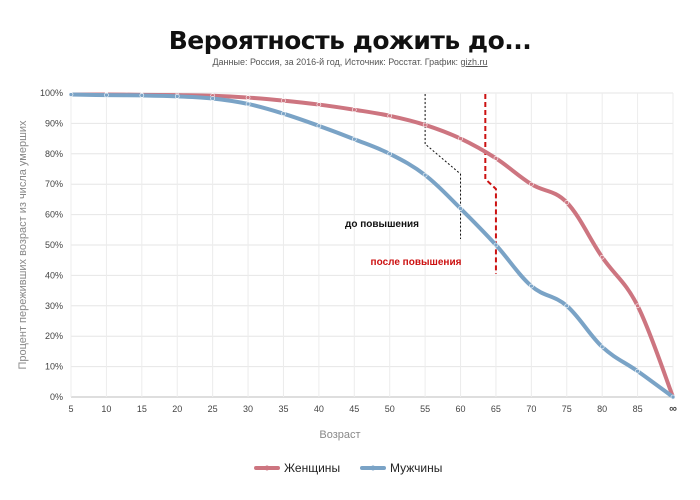 The height and width of the screenshot is (500, 700). I want to click on x-tick-label: 45, so click(354, 409).